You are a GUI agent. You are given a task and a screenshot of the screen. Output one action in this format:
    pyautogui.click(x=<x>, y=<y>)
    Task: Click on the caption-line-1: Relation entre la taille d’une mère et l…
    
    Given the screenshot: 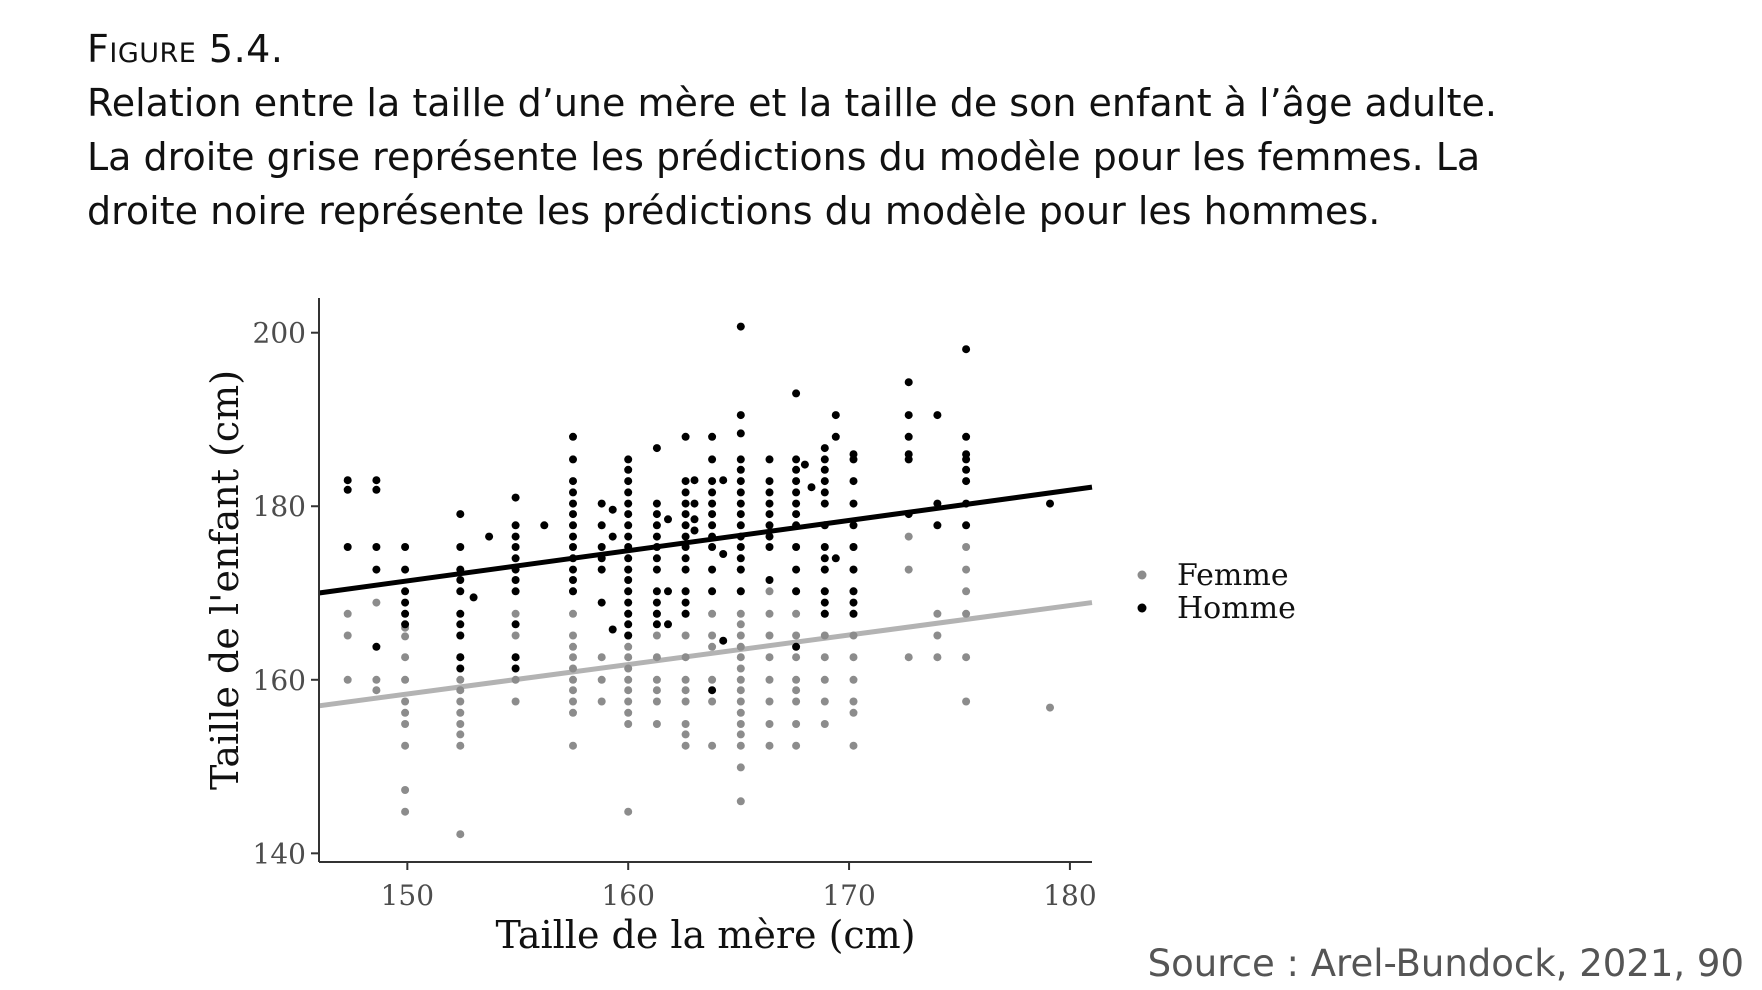 What is the action you would take?
    pyautogui.click(x=792, y=103)
    